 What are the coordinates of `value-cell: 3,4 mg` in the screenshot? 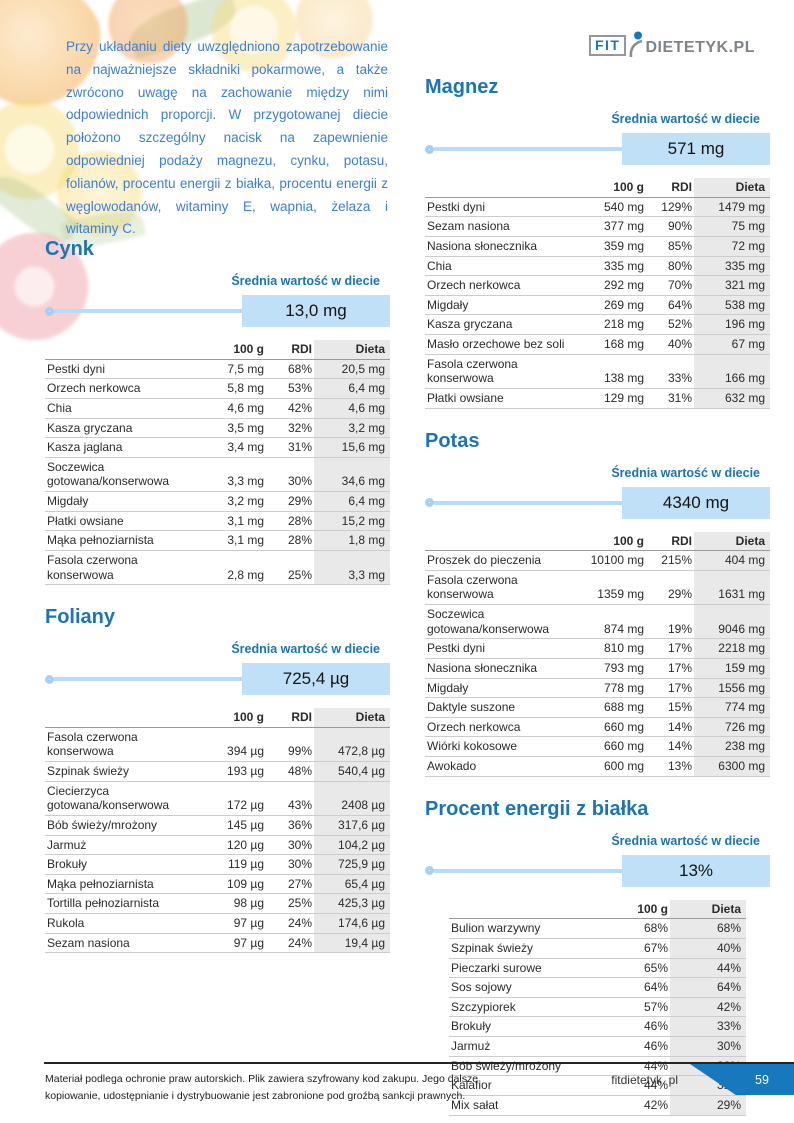 It's located at (234, 447).